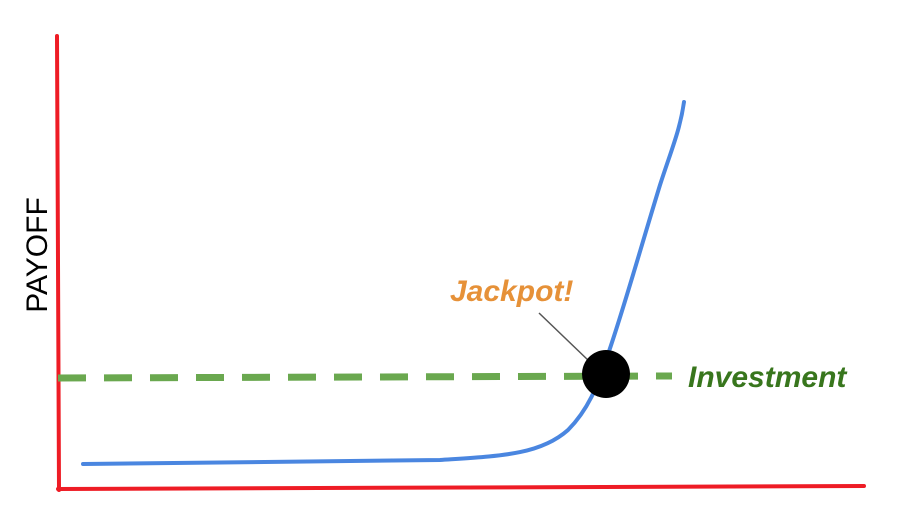 The height and width of the screenshot is (518, 910). I want to click on jackpot-point, so click(606, 374).